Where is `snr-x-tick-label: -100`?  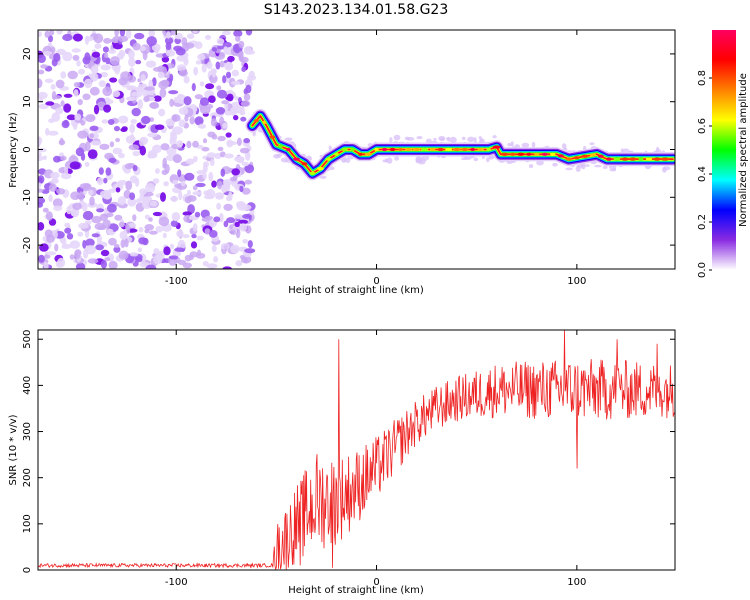 snr-x-tick-label: -100 is located at coordinates (176, 582).